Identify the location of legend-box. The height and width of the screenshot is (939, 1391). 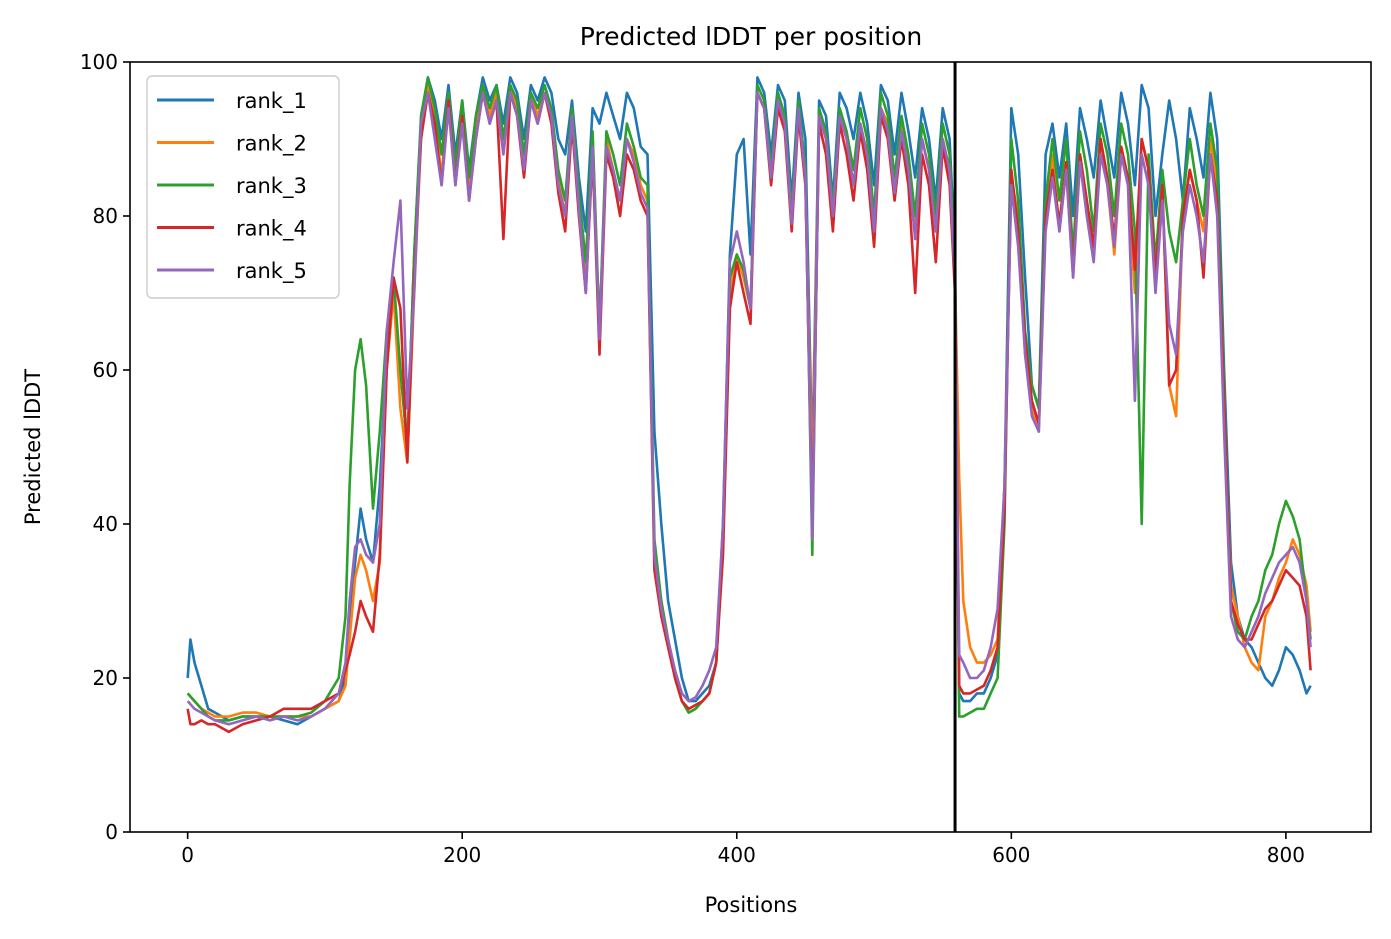
(243, 187).